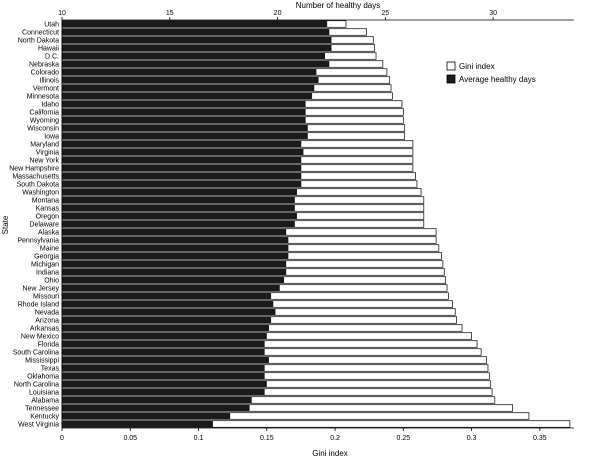  Describe the element at coordinates (35, 176) in the screenshot. I see `state-label: Massachusetts` at that location.